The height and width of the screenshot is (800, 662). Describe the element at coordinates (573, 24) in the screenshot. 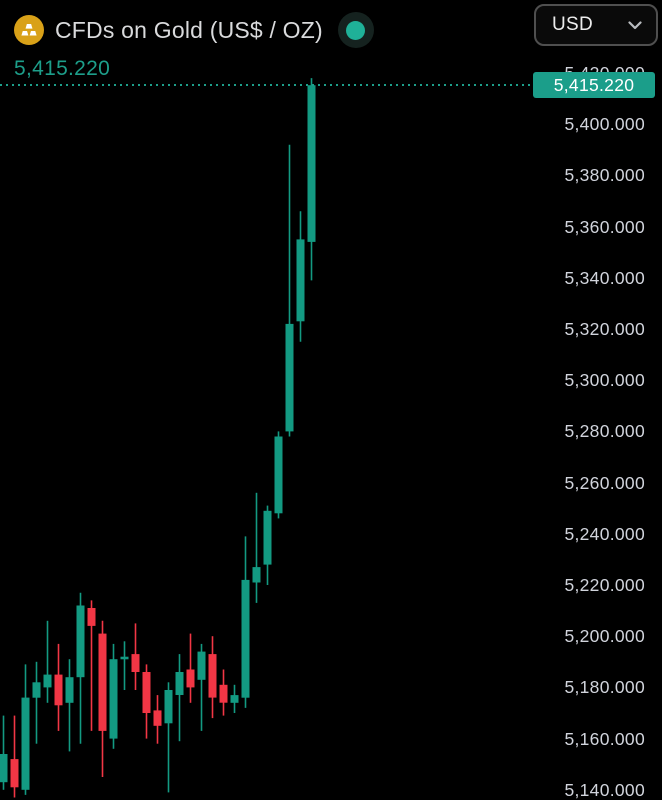

I see `currency-value: USD` at that location.